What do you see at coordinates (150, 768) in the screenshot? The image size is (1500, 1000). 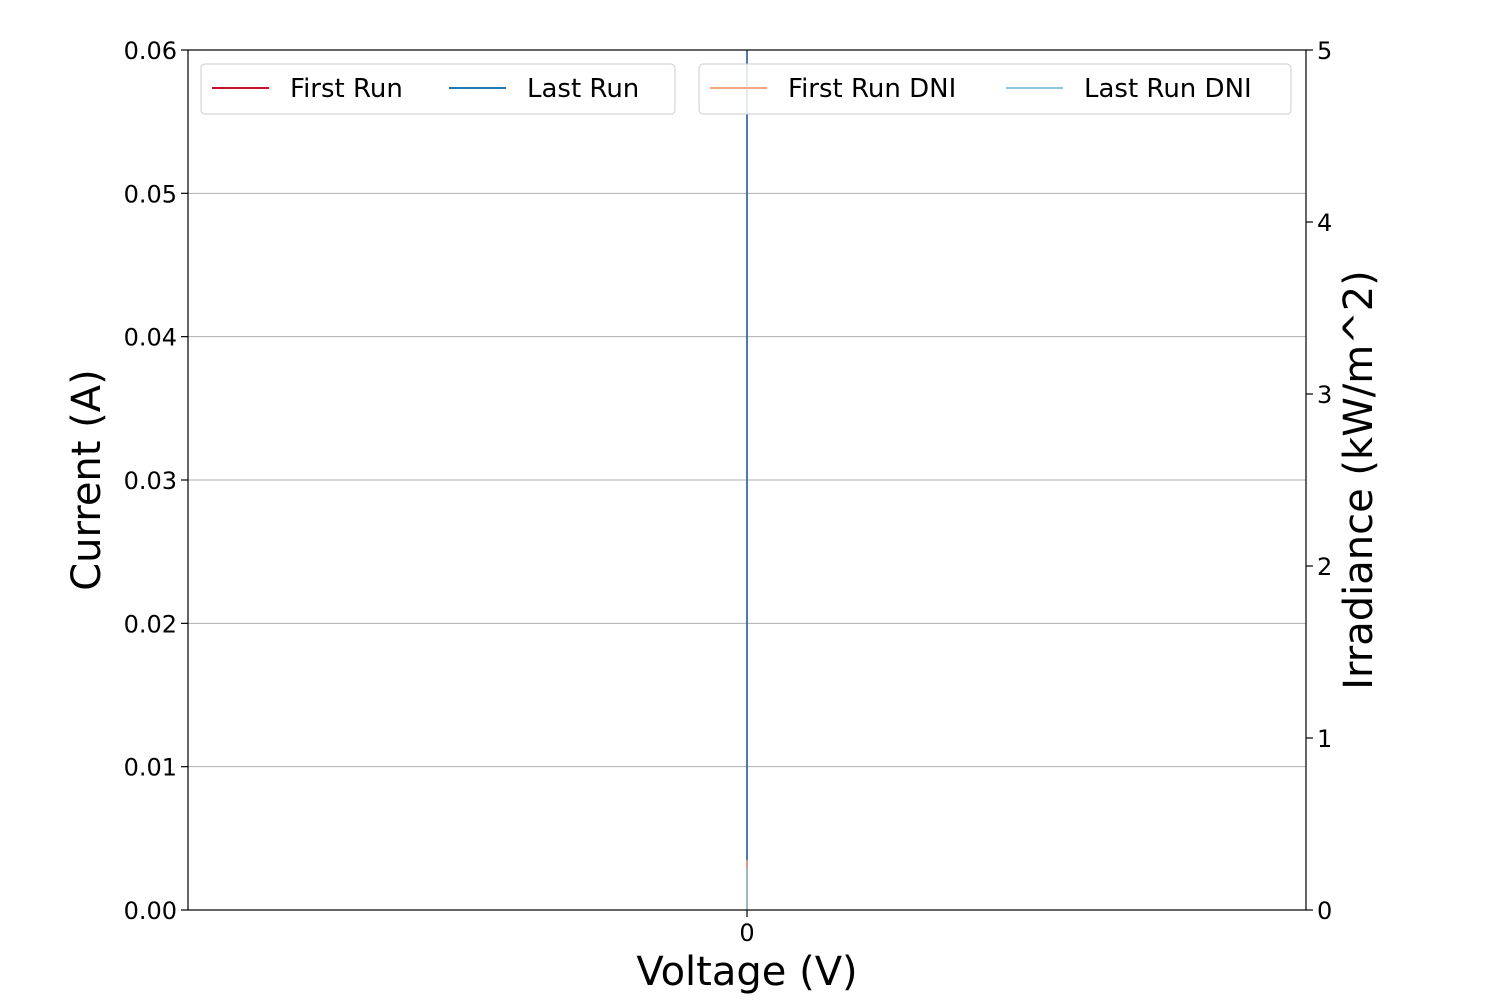 I see `y-tick-label: 0.01` at bounding box center [150, 768].